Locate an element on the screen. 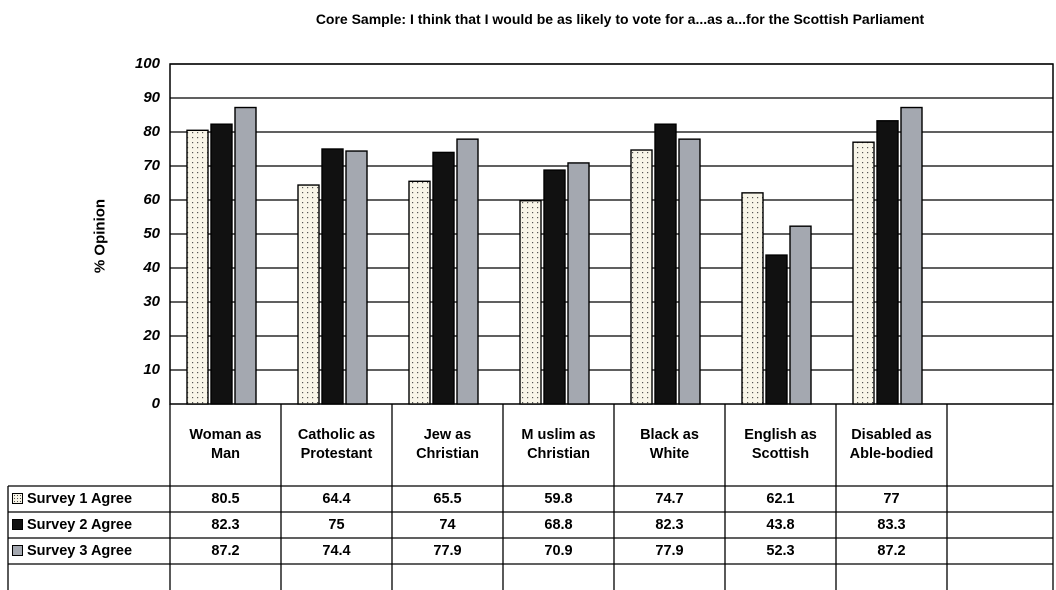 The height and width of the screenshot is (590, 1056). data-label: 59.8 is located at coordinates (558, 499).